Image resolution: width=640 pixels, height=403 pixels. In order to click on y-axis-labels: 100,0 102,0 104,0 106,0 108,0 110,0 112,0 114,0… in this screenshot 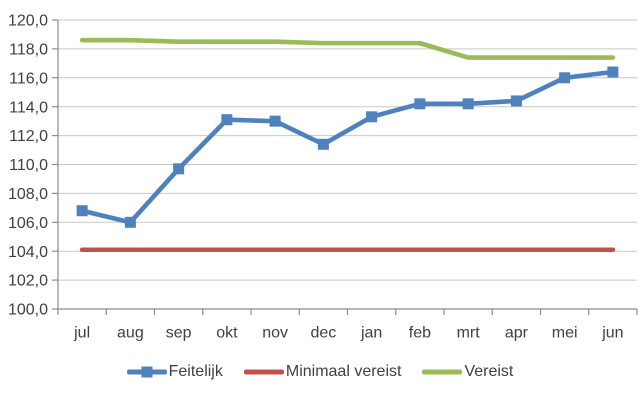, I will do `click(28, 166)`.